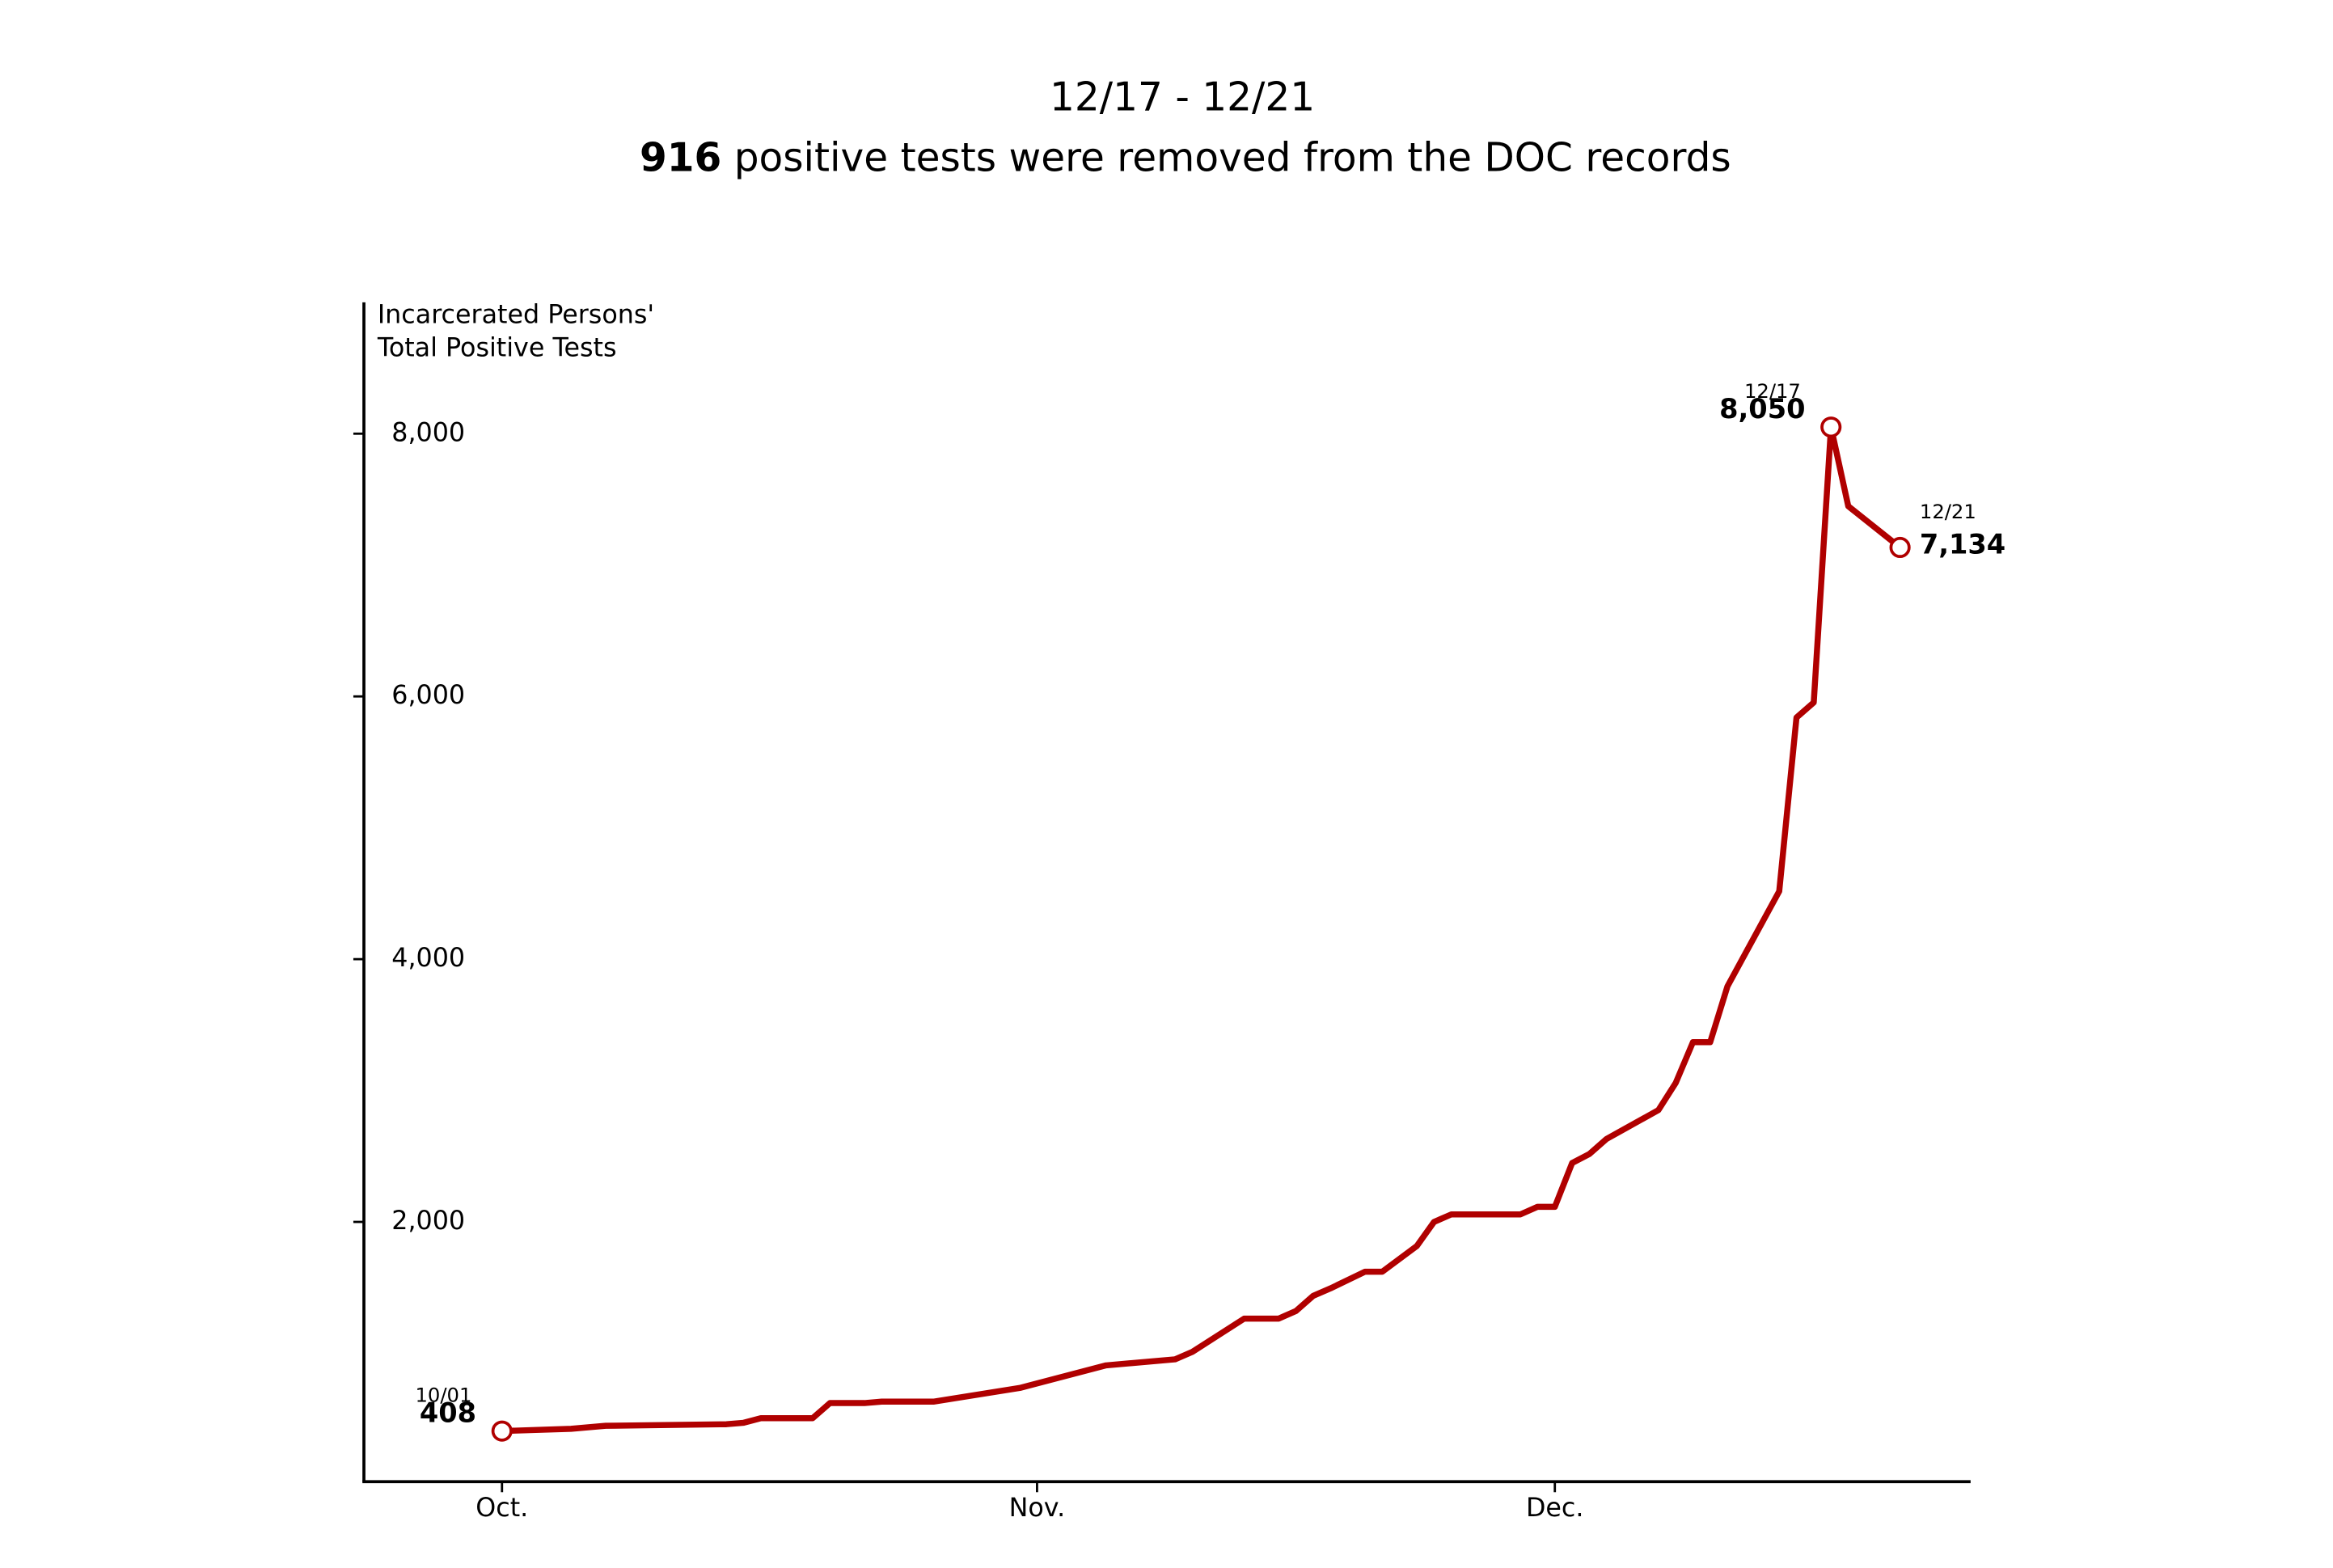  I want to click on annotation-value: 8,050, so click(1762, 409).